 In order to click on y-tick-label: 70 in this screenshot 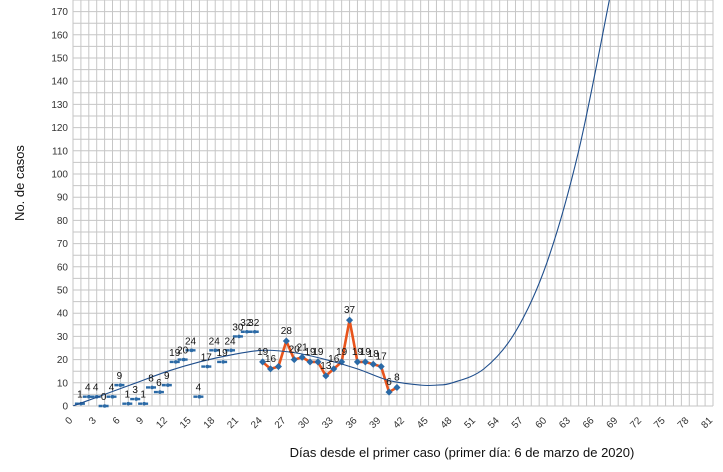, I will do `click(63, 244)`.